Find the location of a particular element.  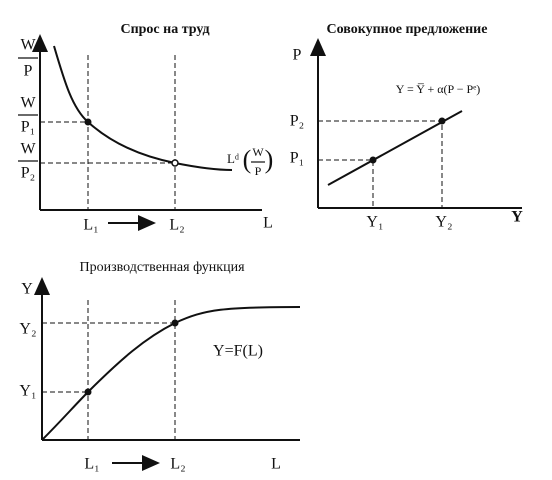

y-axis-num: W is located at coordinates (28, 45).